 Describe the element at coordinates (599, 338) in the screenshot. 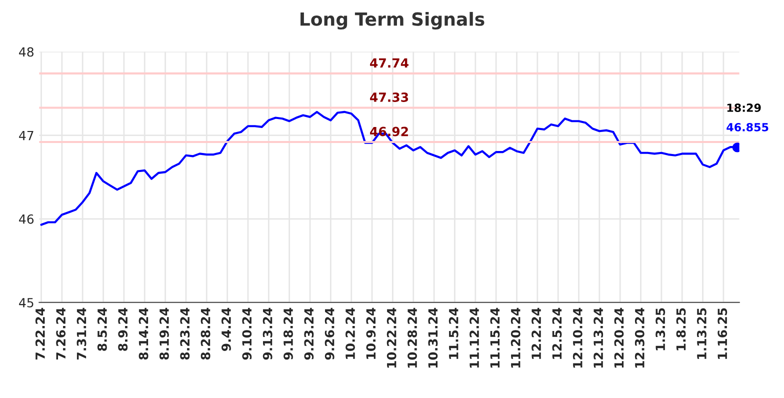

I see `x-tick-label: 12.13.24` at that location.